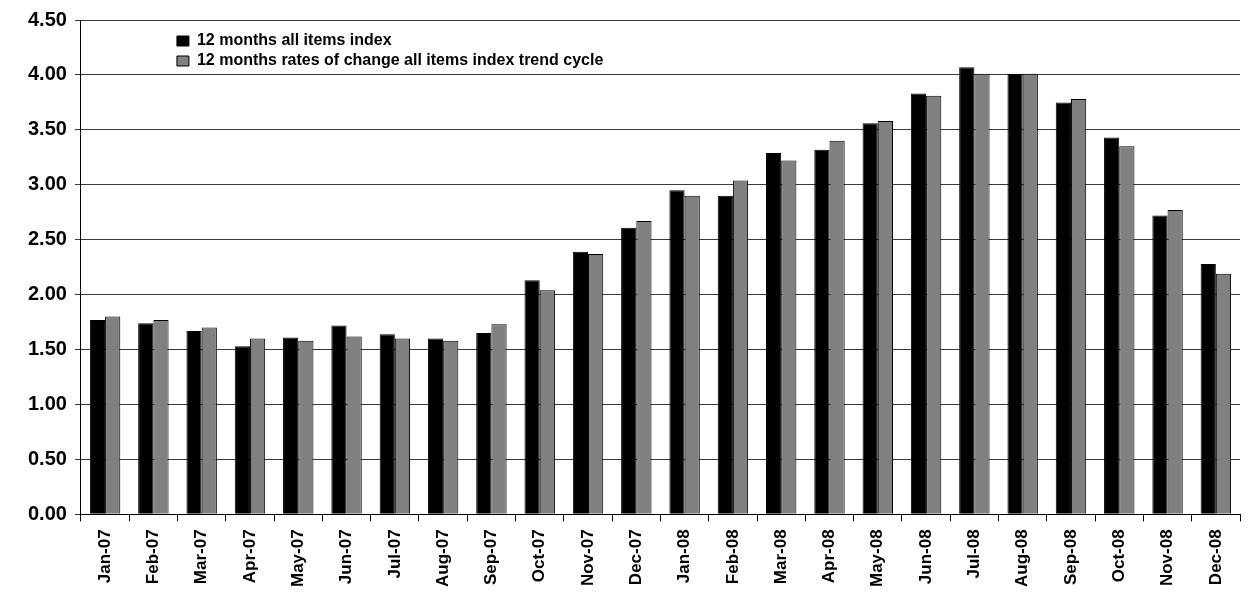  Describe the element at coordinates (47, 73) in the screenshot. I see `y-tick-label: 4.00` at that location.